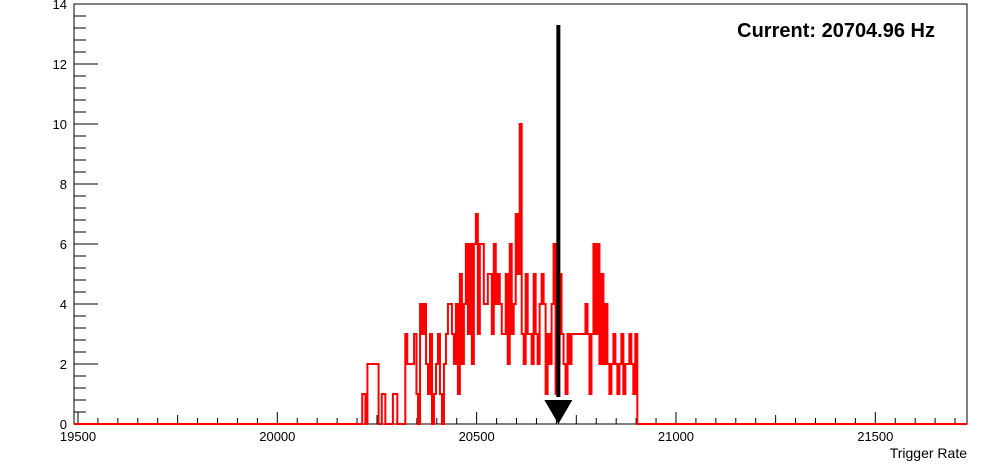 The height and width of the screenshot is (472, 996). I want to click on x-tick-label: 20000, so click(277, 436).